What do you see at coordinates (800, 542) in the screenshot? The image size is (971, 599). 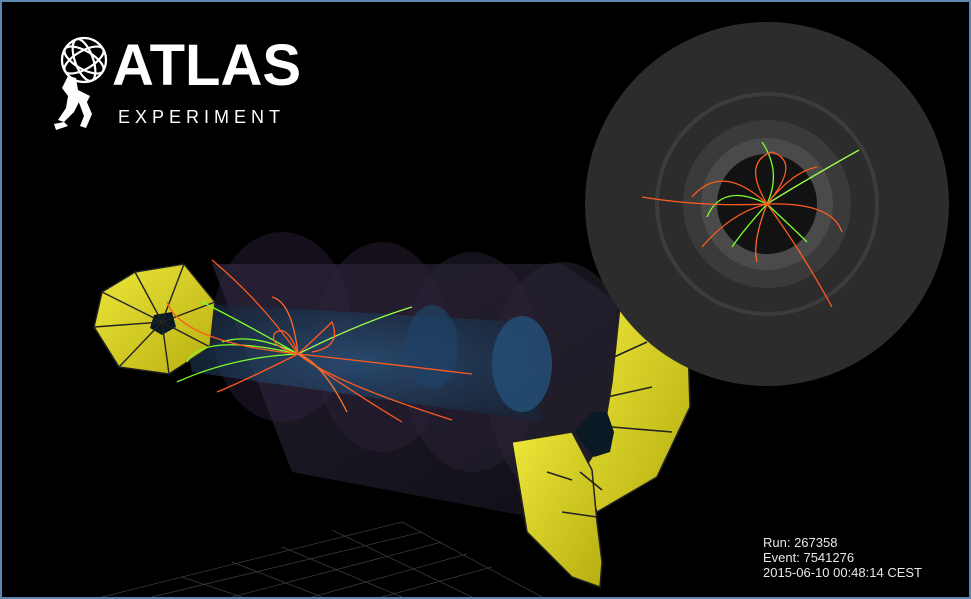 I see `run-number: Run: 267358` at bounding box center [800, 542].